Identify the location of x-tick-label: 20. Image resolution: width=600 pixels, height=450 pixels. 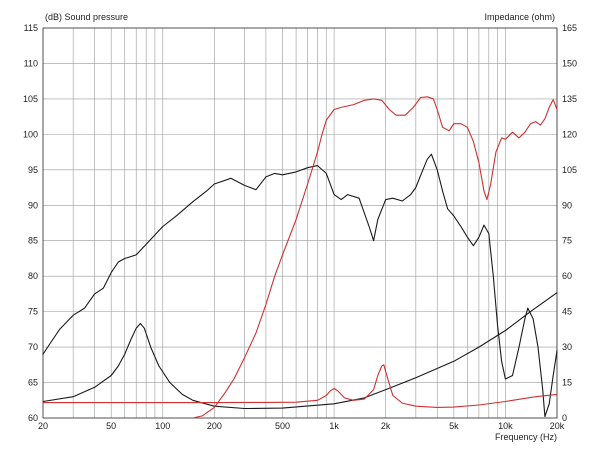
(43, 426).